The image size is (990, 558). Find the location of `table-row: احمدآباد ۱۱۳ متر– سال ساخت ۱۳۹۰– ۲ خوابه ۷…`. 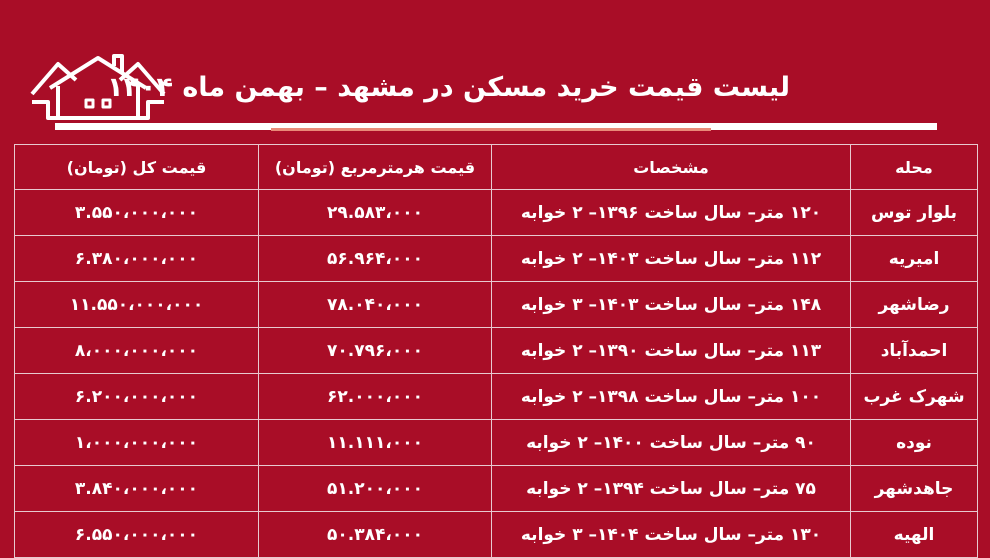

table-row: احمدآباد ۱۱۳ متر– سال ساخت ۱۳۹۰– ۲ خوابه ۷… is located at coordinates (496, 350).